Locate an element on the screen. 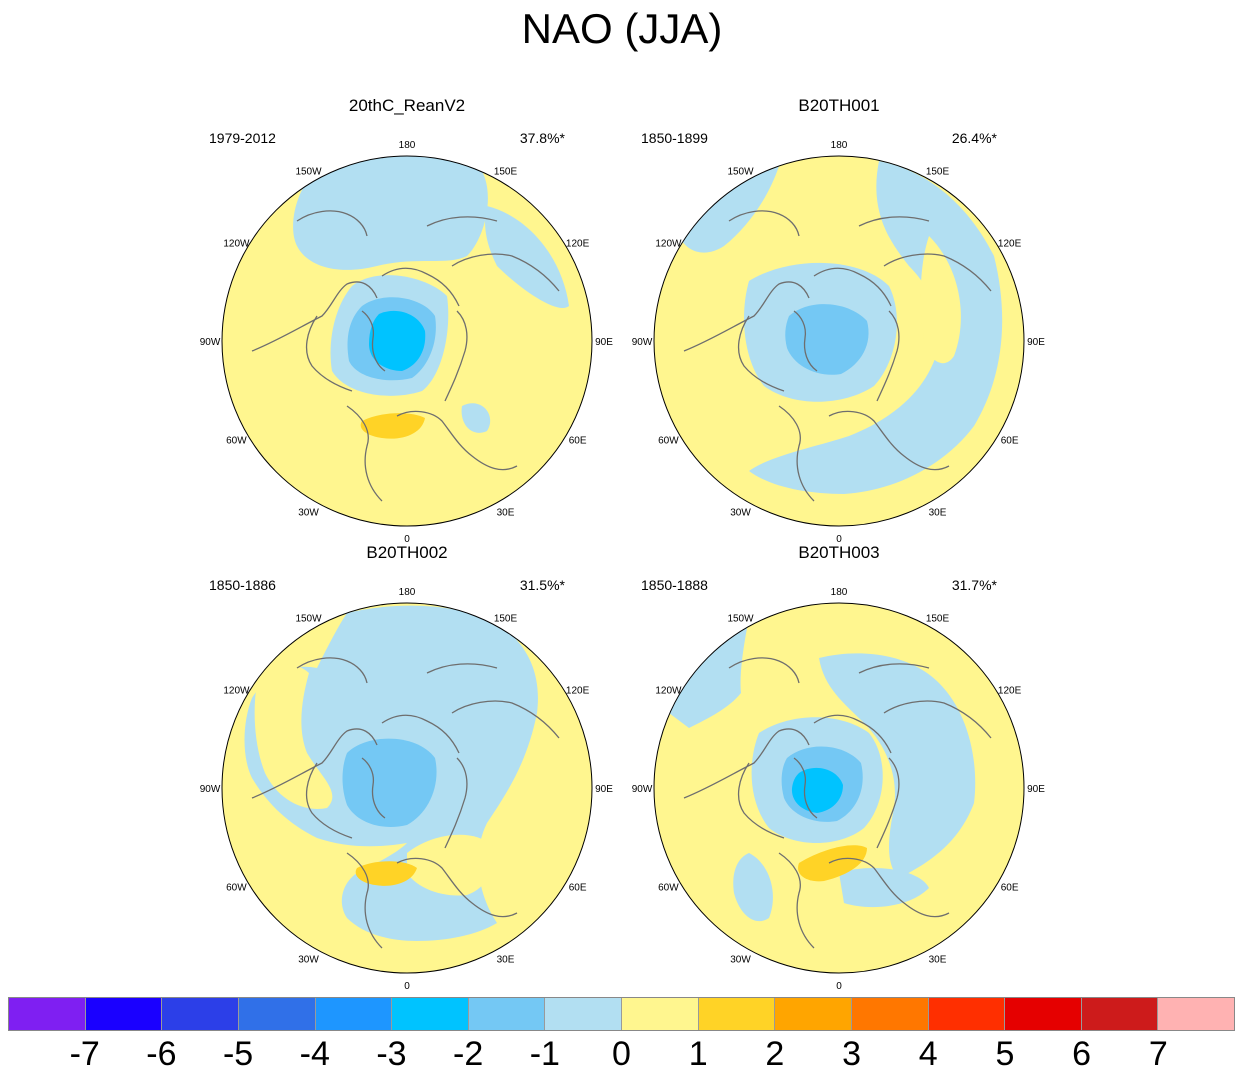 This screenshot has width=1244, height=1078. panel-title: B20TH002 is located at coordinates (407, 552).